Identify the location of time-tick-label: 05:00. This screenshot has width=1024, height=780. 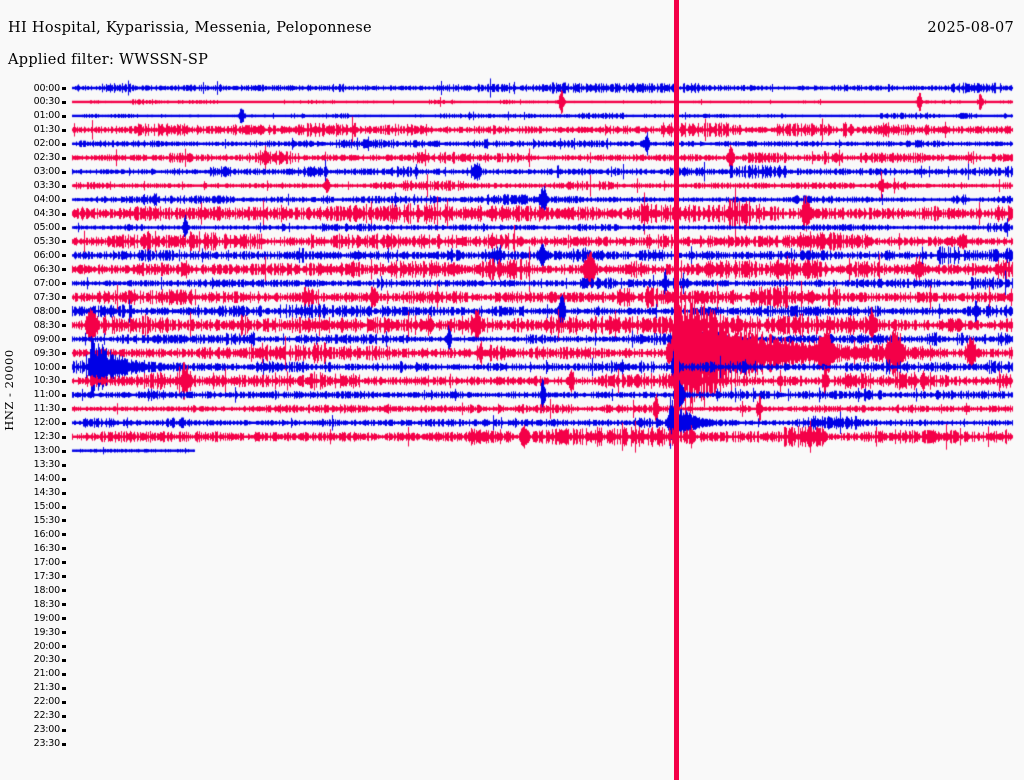
(47, 227).